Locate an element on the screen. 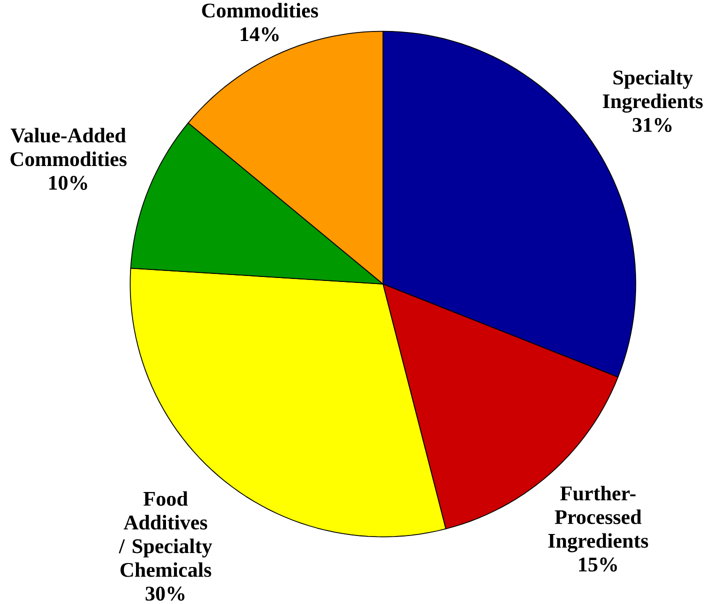  data-label: 10% is located at coordinates (68, 183).